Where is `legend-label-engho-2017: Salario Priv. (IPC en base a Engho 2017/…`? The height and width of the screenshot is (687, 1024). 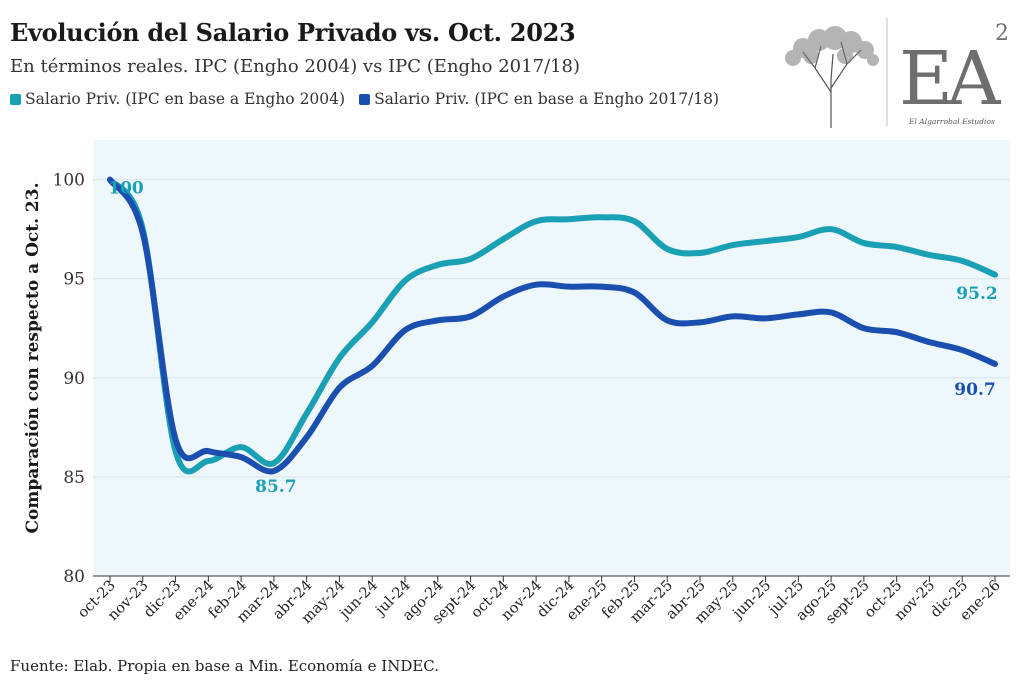 legend-label-engho-2017: Salario Priv. (IPC en base a Engho 2017/… is located at coordinates (547, 99).